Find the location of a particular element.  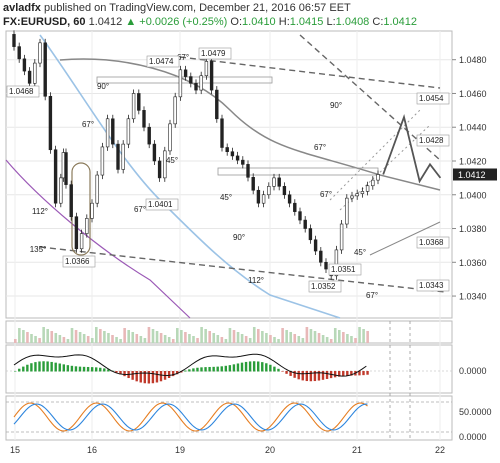

price-tag-label: 1.0352 is located at coordinates (323, 286).